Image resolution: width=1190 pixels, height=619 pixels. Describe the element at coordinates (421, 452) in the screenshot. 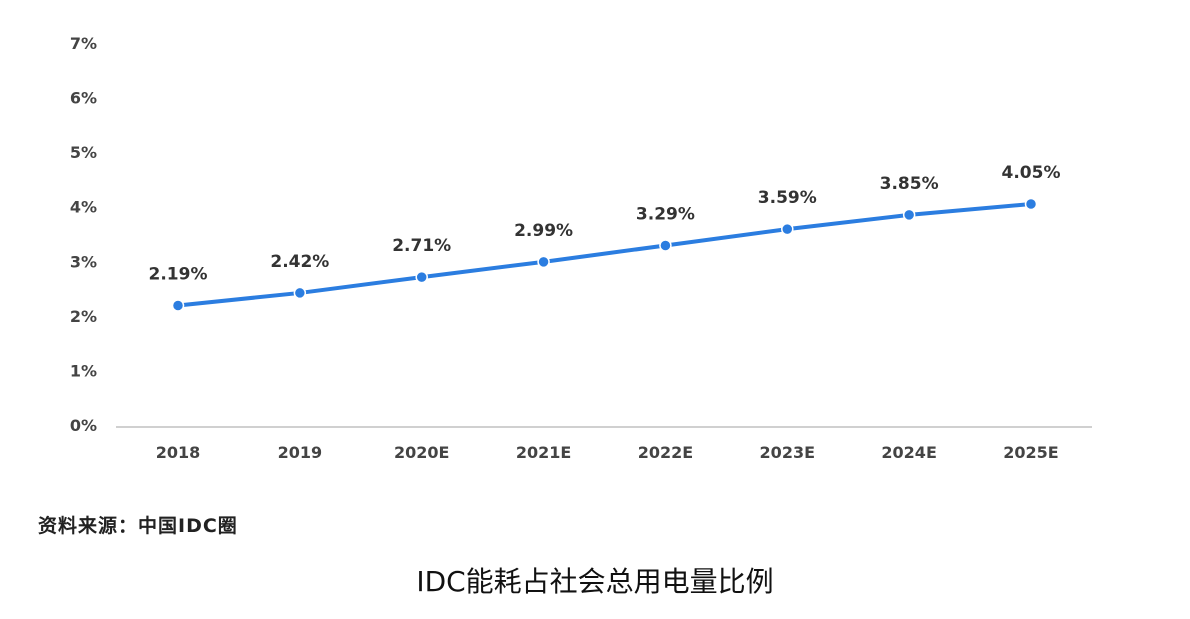

I see `x-tick-label: 2020E` at that location.